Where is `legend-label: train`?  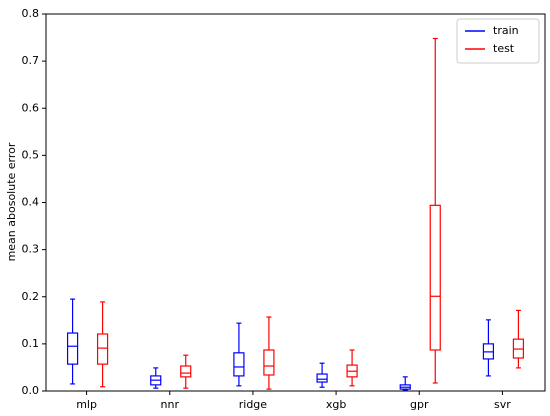 legend-label: train is located at coordinates (506, 30).